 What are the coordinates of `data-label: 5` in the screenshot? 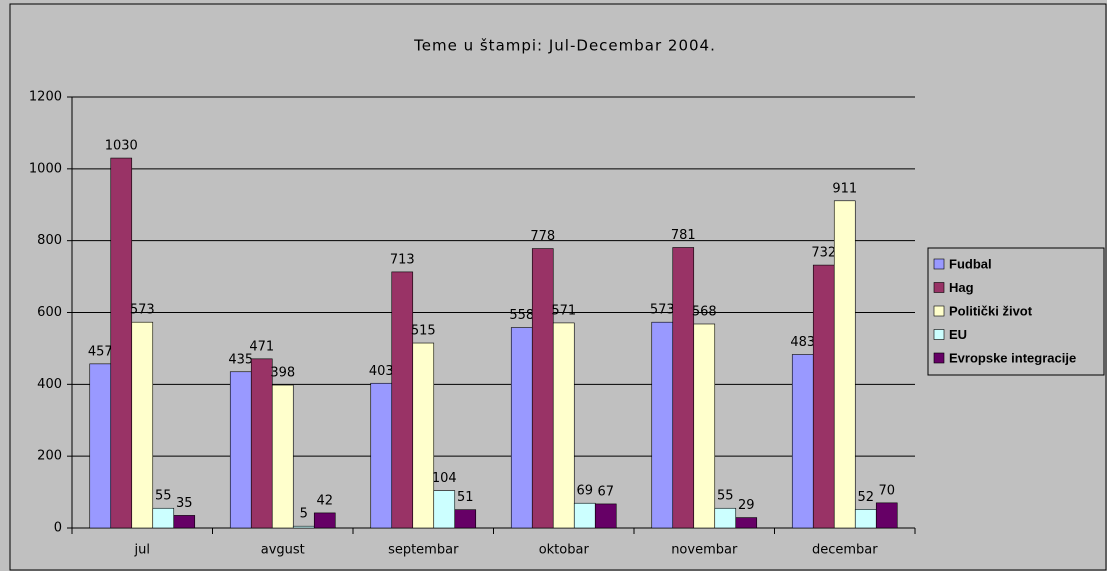 It's located at (304, 514).